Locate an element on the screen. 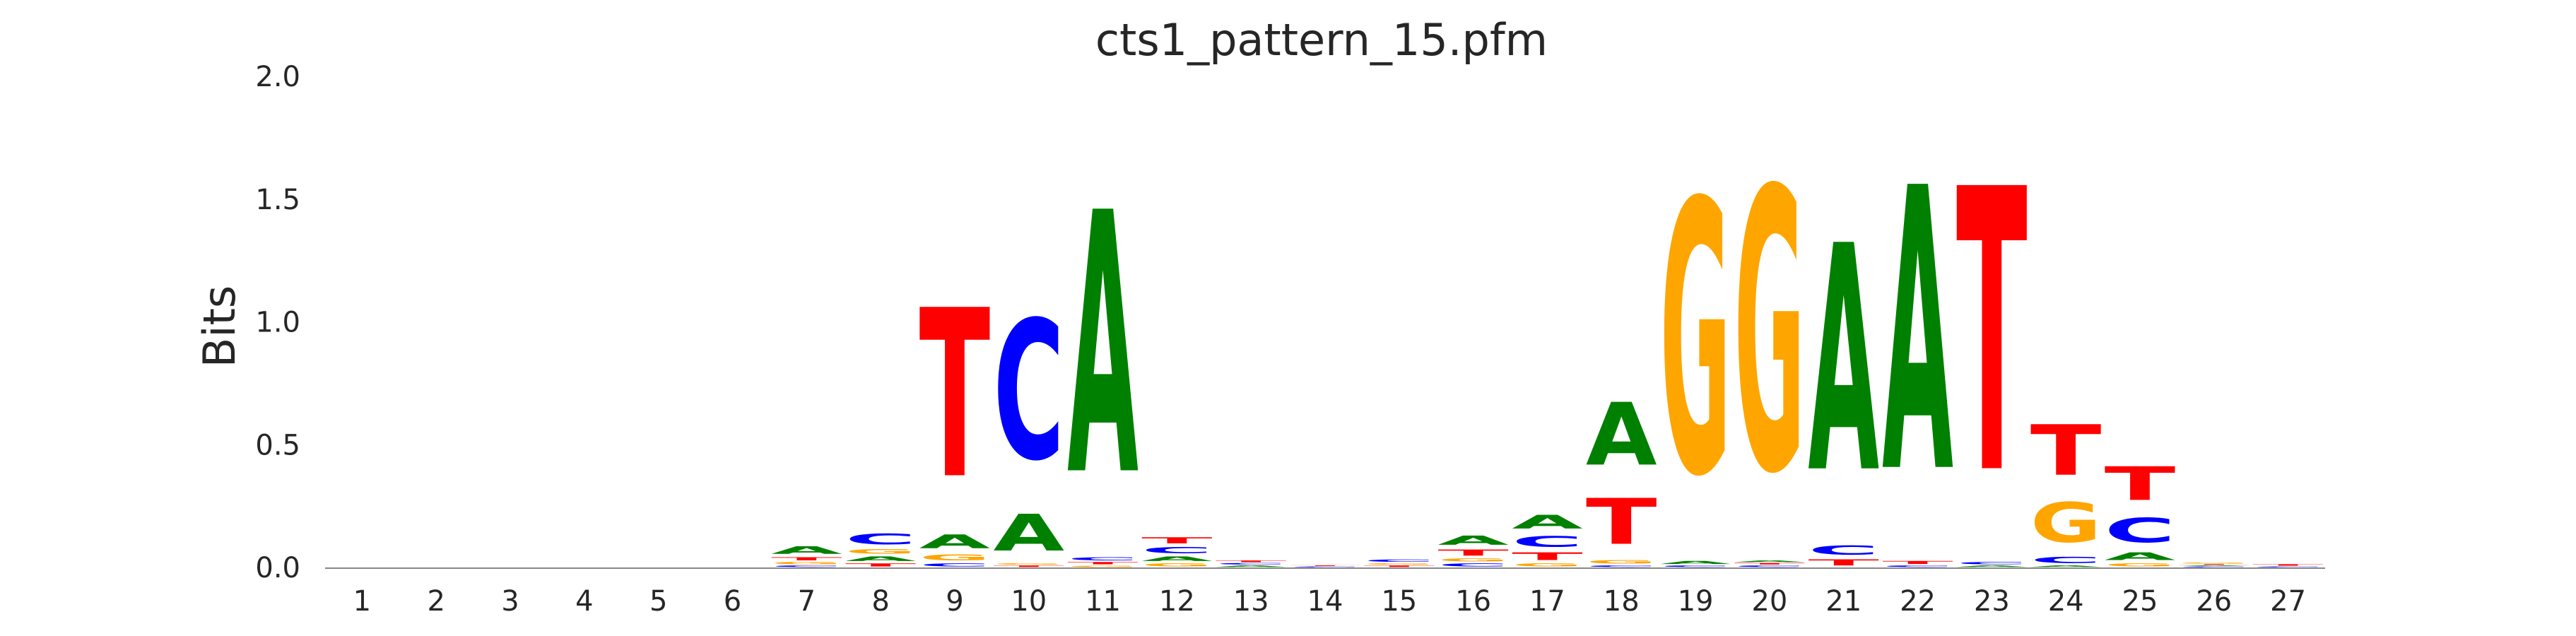 The width and height of the screenshot is (2576, 636). x-tick-label: 6 is located at coordinates (732, 601).